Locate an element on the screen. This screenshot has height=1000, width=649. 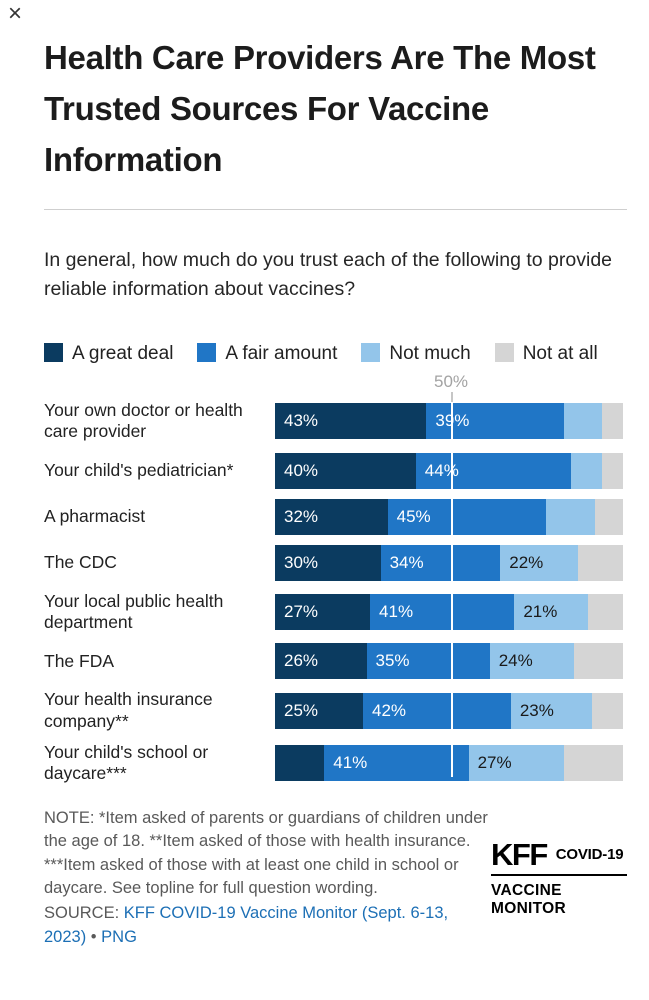
row-label: Your own doctor or health care provider is located at coordinates (143, 421).